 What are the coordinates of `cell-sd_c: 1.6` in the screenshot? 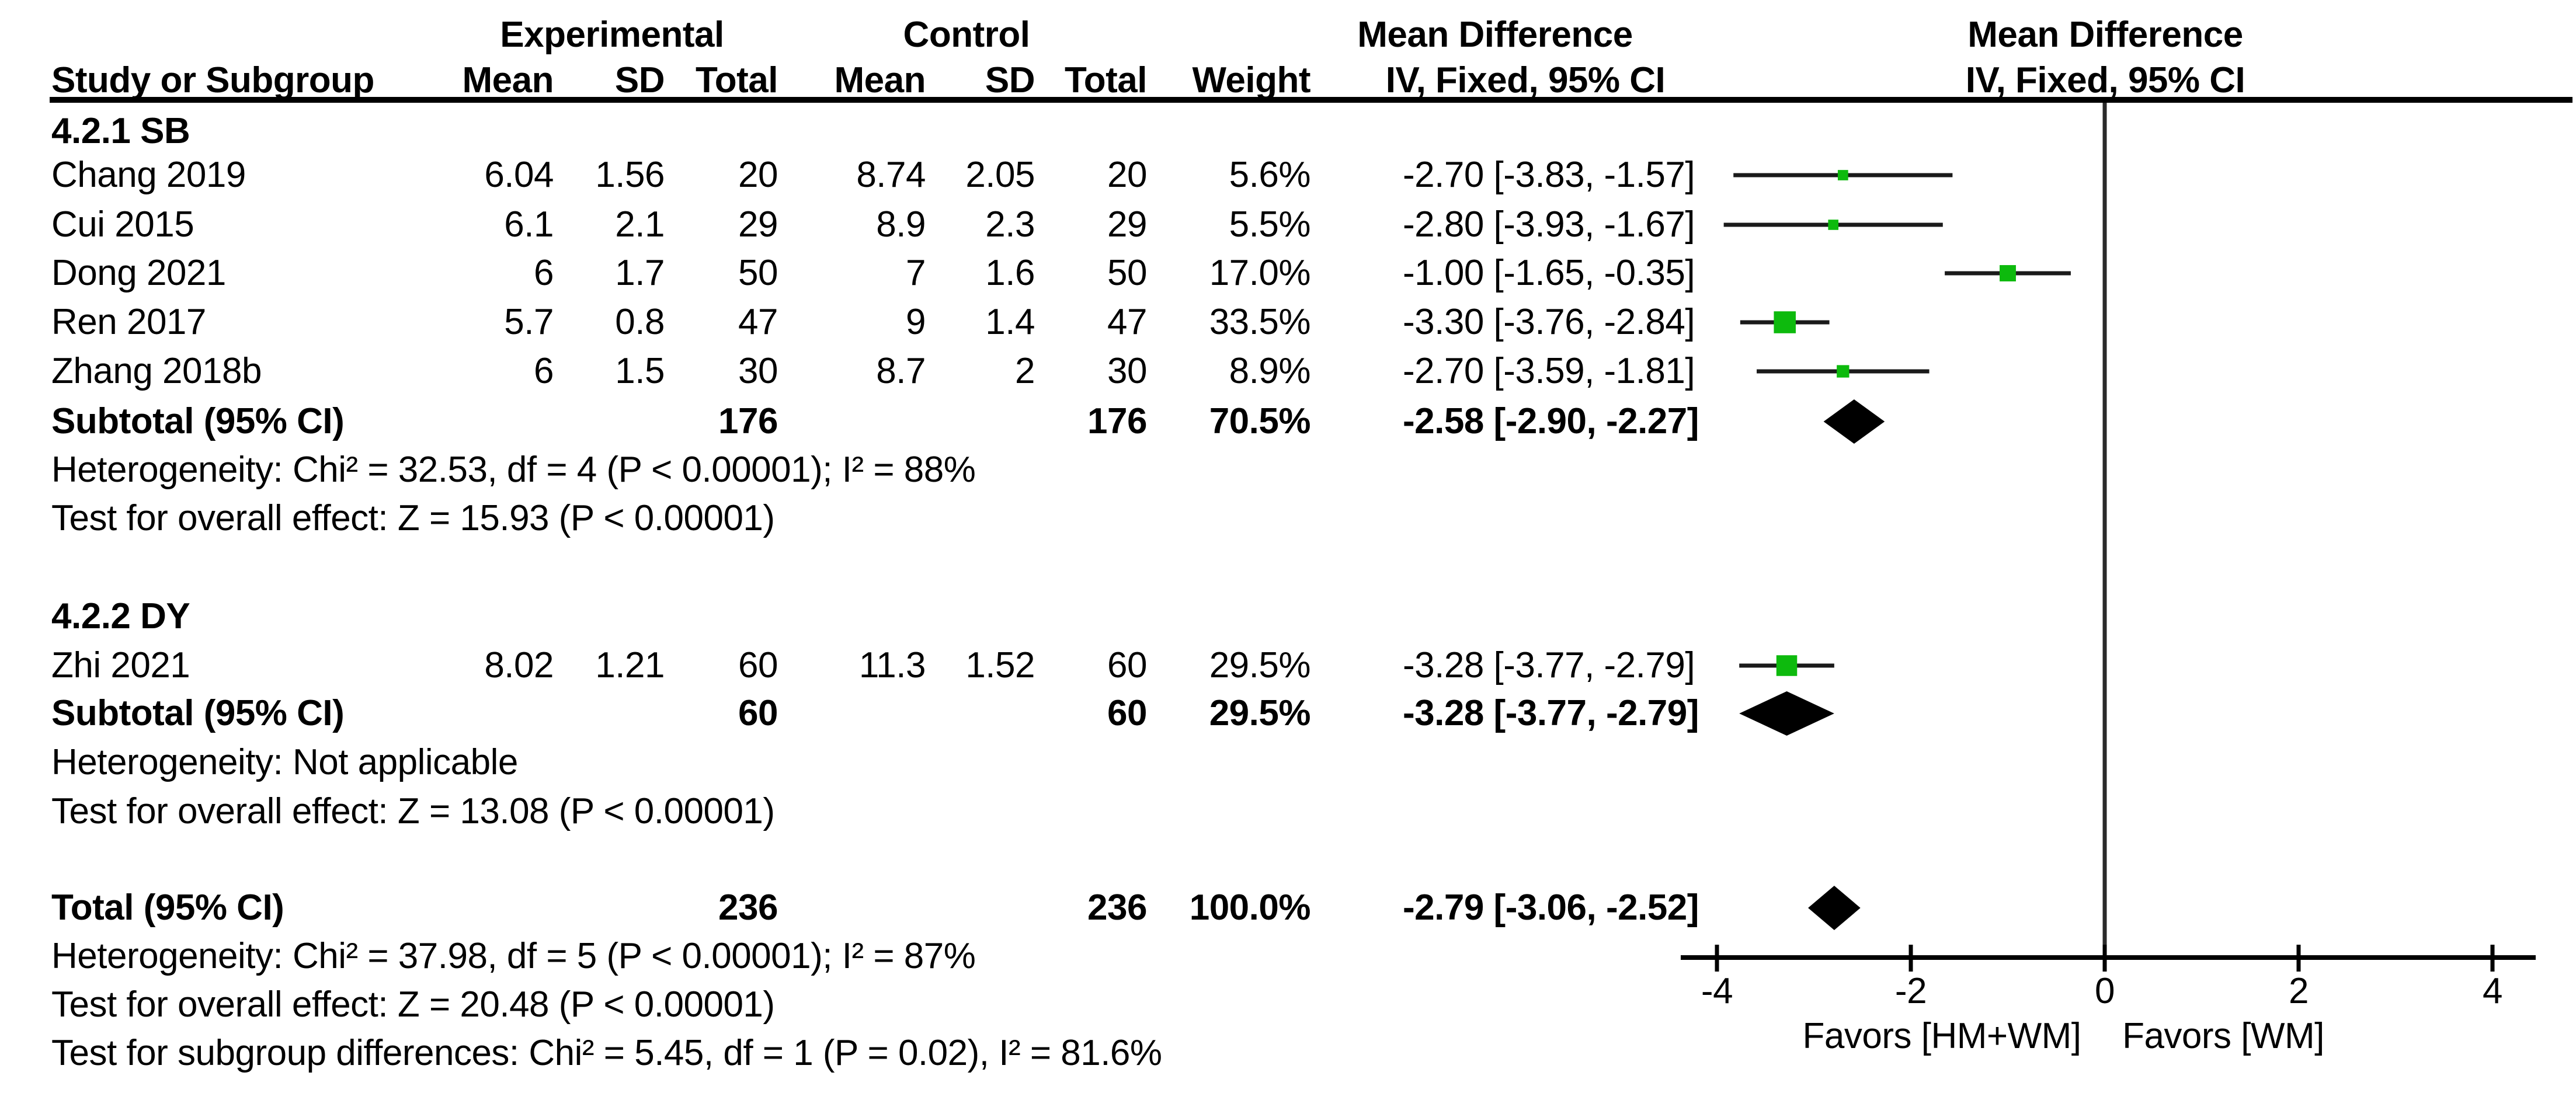 It's located at (1010, 273).